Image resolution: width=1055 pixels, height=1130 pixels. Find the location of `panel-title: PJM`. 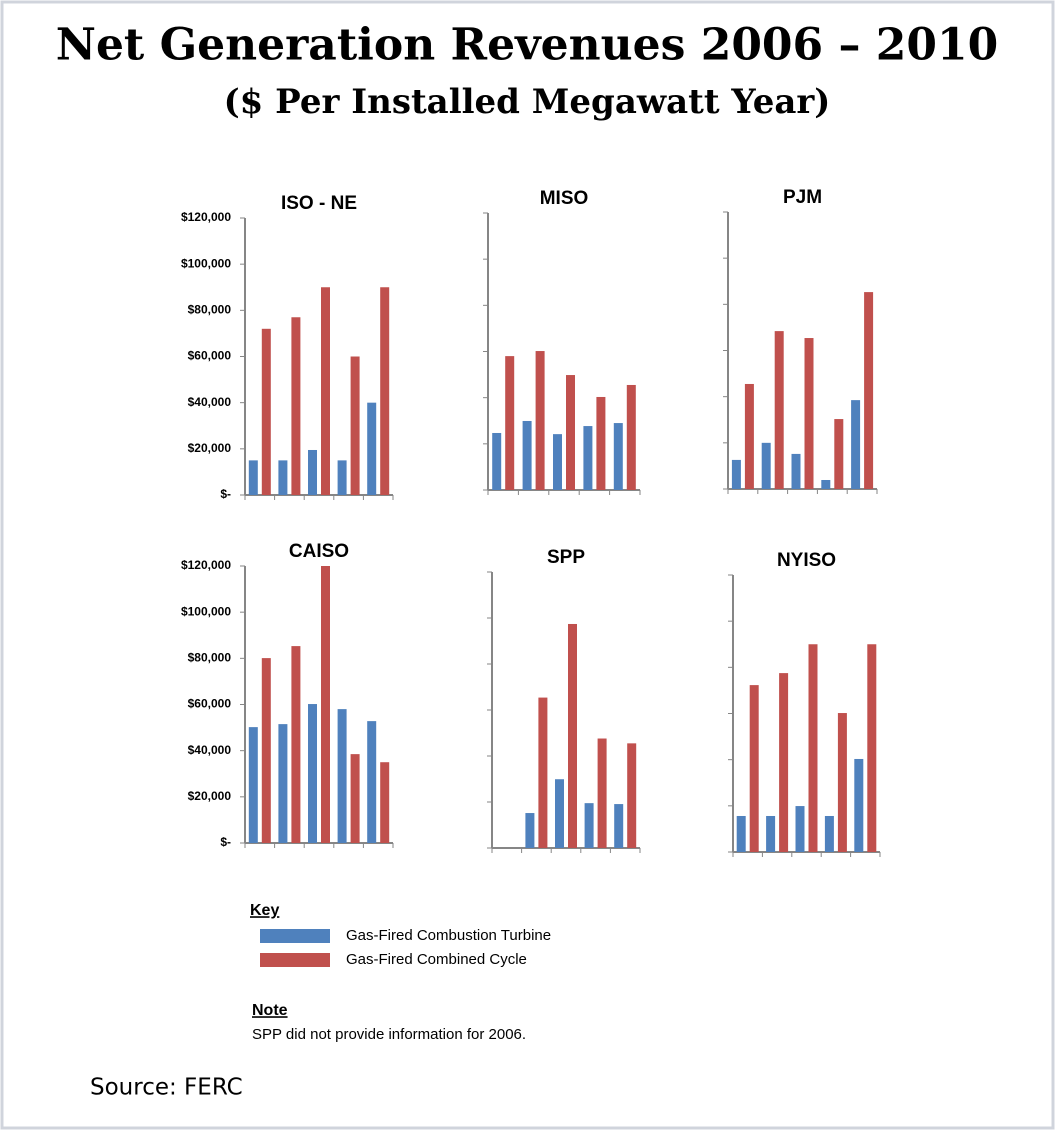

panel-title: PJM is located at coordinates (802, 197).